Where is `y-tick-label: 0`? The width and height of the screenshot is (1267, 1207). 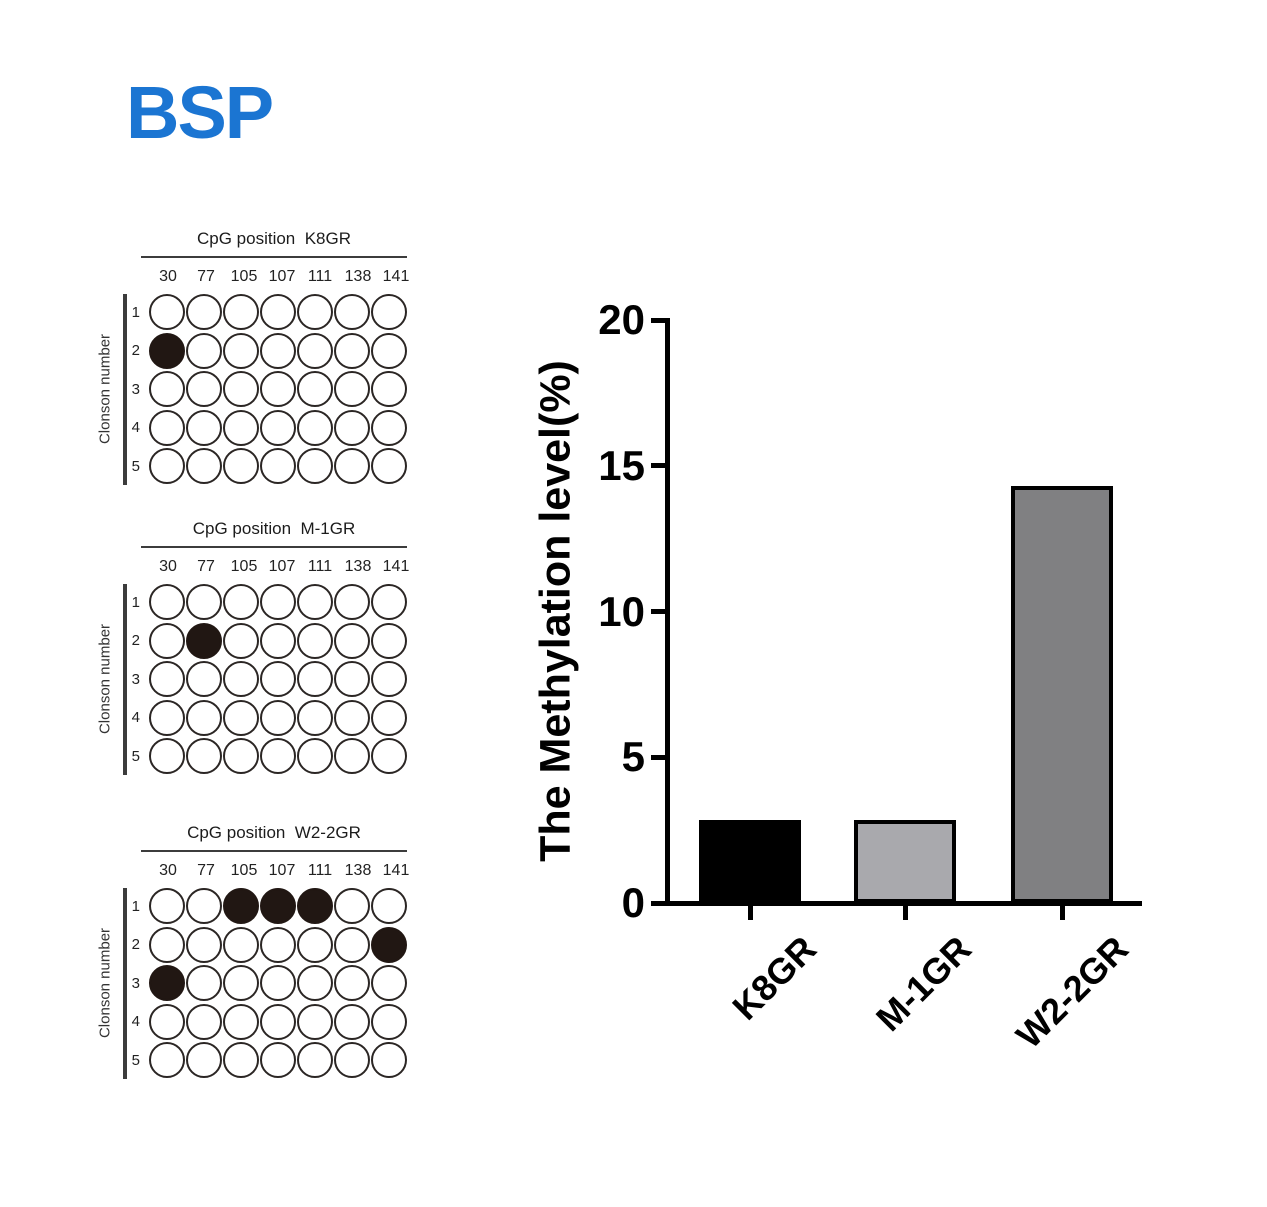 y-tick-label: 0 is located at coordinates (633, 902).